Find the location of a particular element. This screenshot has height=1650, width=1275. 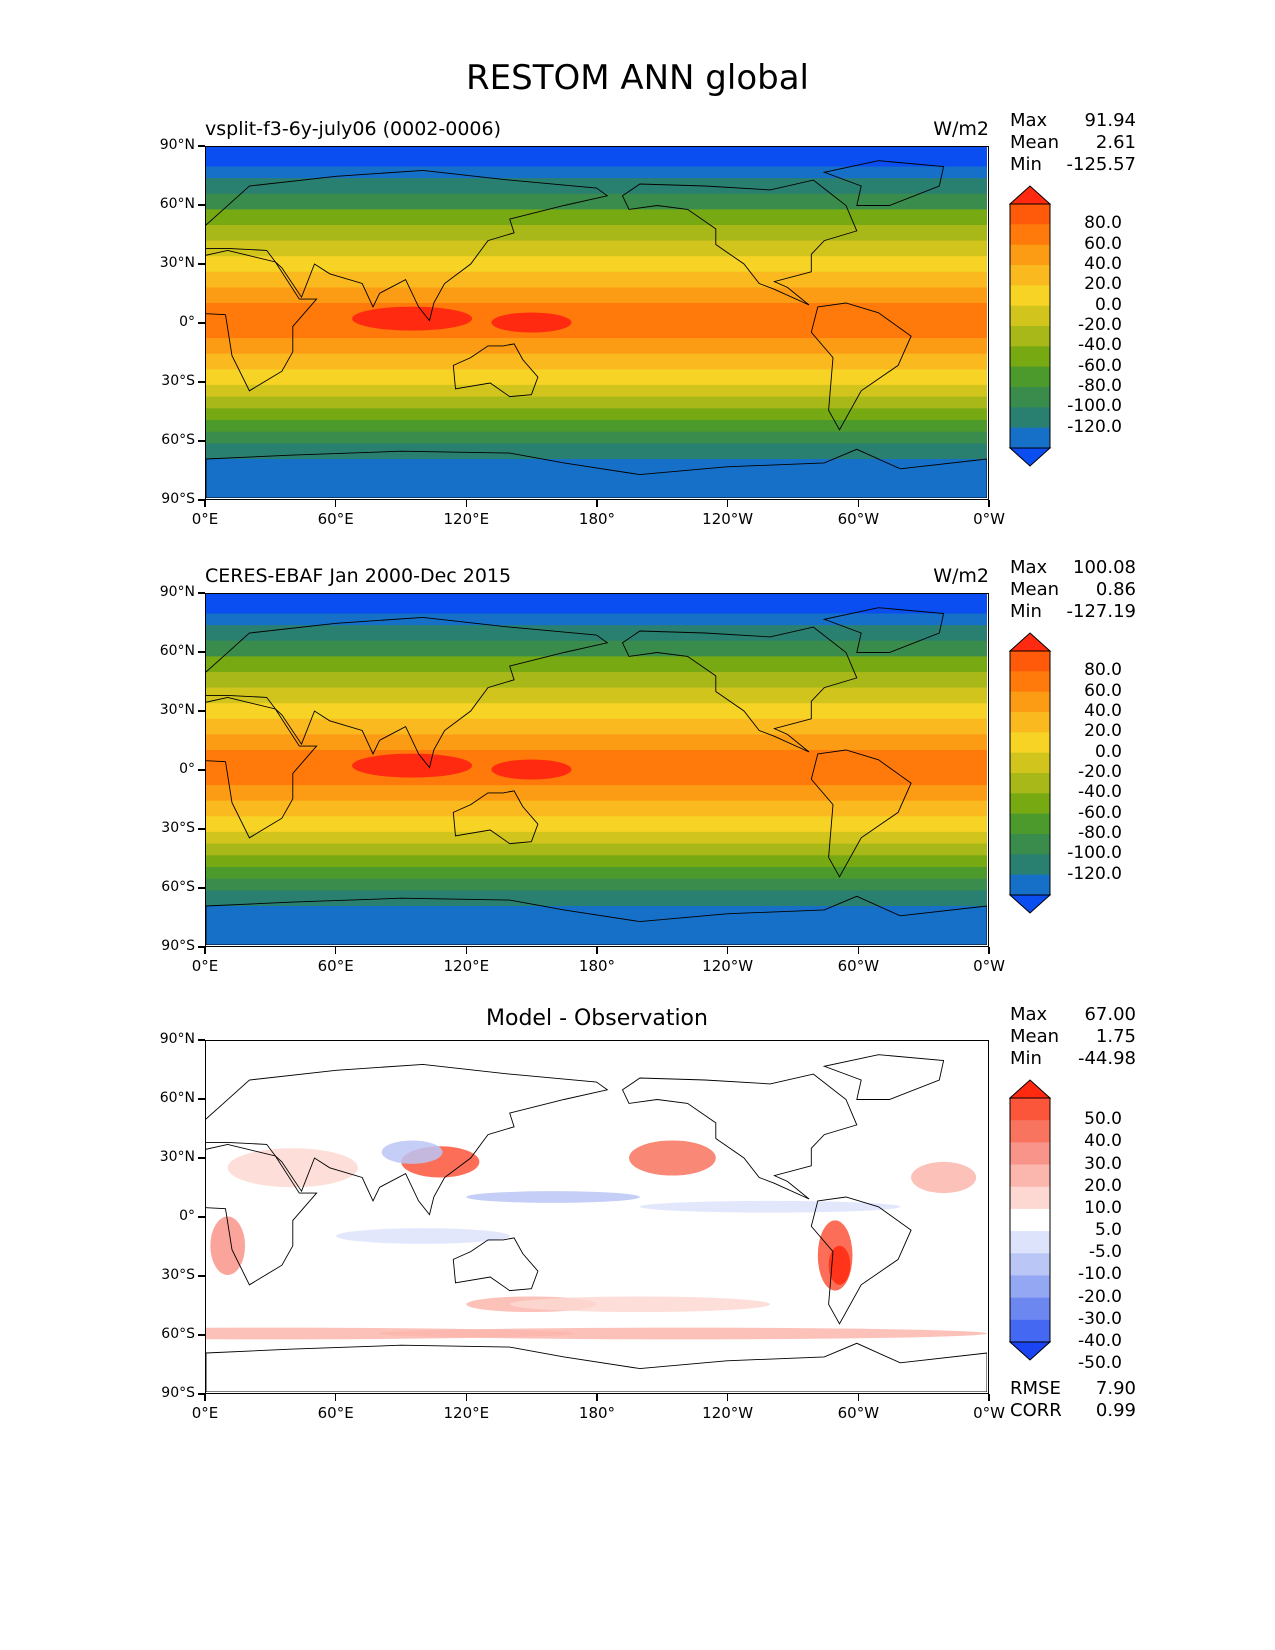

stat-value: 0.86 is located at coordinates (1115, 589).